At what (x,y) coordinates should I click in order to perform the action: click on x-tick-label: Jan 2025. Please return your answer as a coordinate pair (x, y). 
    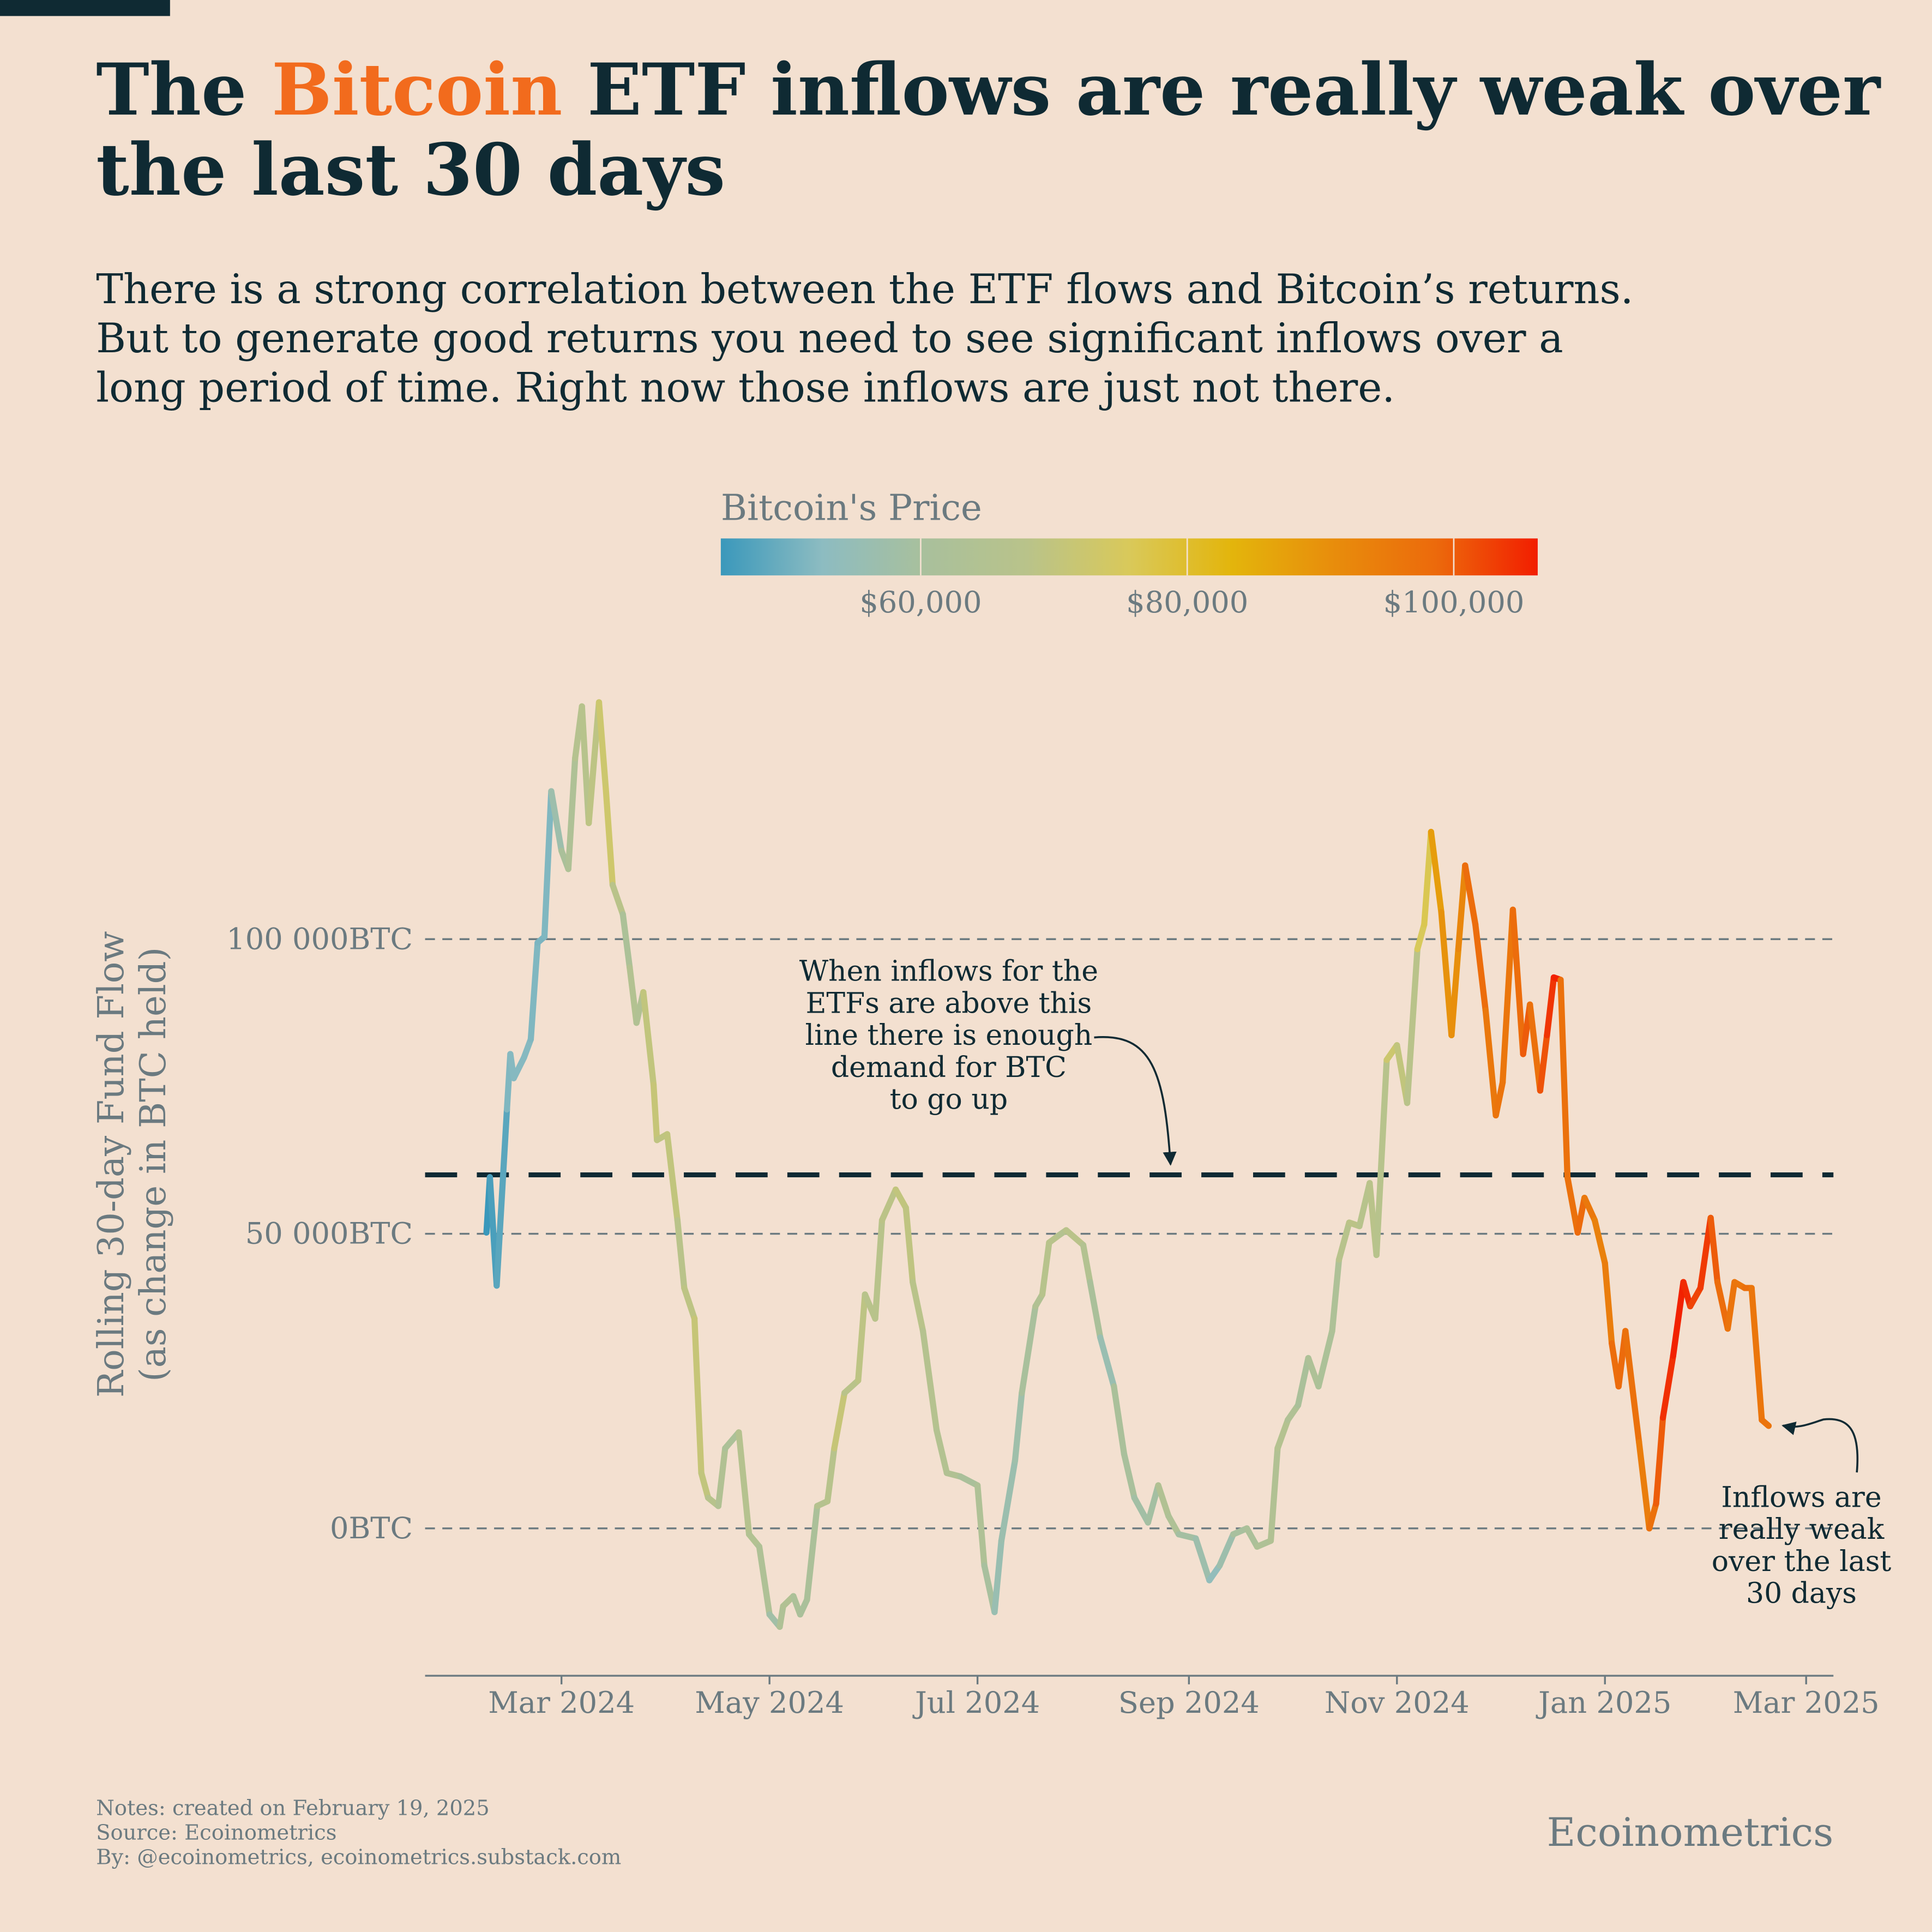
    Looking at the image, I should click on (1603, 1703).